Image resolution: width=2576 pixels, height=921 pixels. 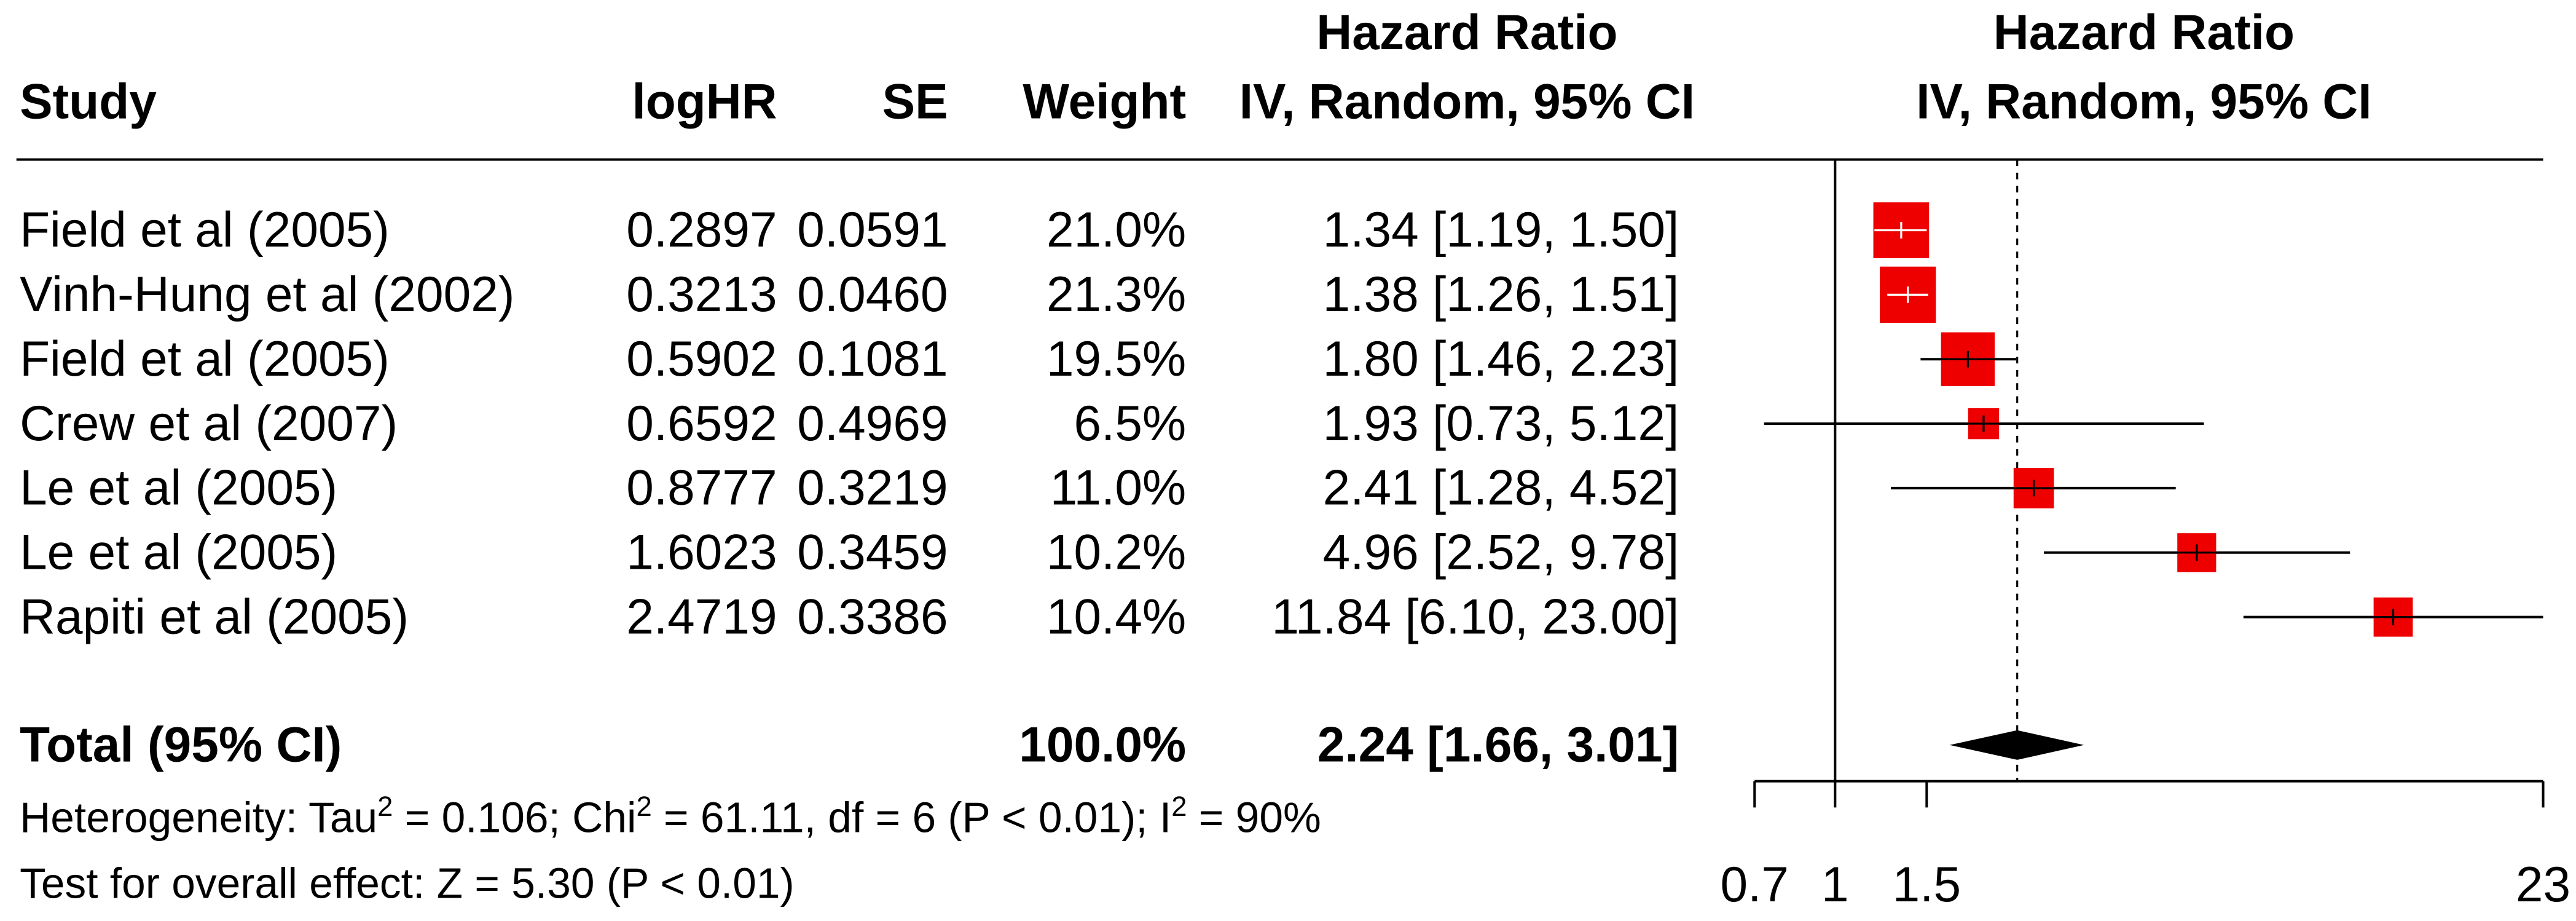 I want to click on loghr: 1.6023, so click(x=701, y=552).